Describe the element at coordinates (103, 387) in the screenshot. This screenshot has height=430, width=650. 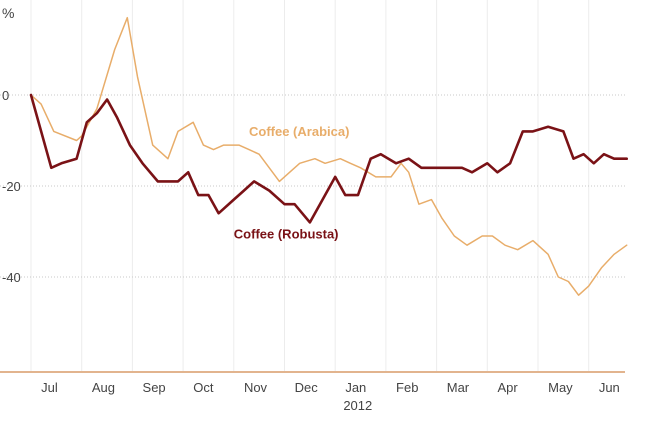
I see `x-tick-label: Aug` at that location.